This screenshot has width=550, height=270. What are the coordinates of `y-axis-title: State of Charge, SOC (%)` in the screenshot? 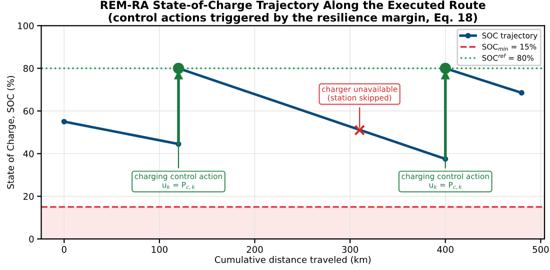 It's located at (11, 132).